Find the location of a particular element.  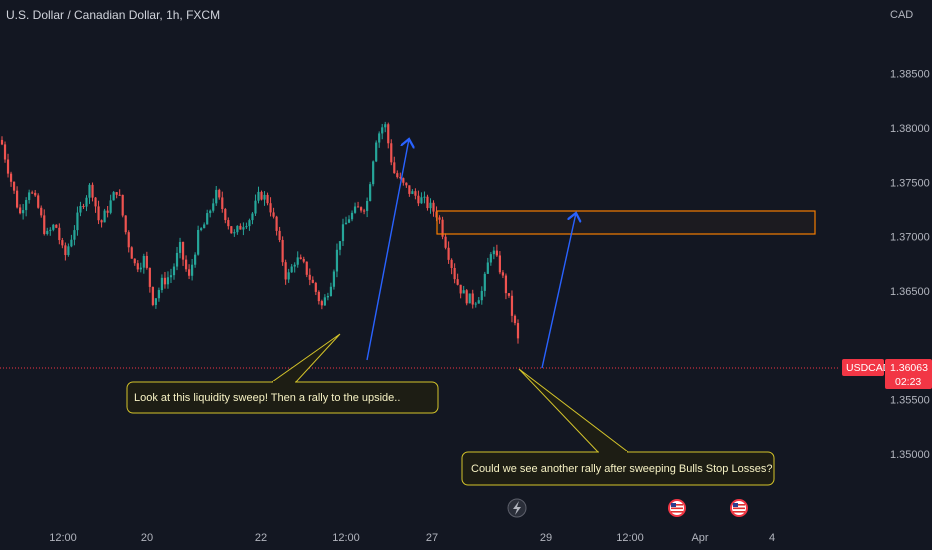

last-price-text: 1.36063 is located at coordinates (909, 368).